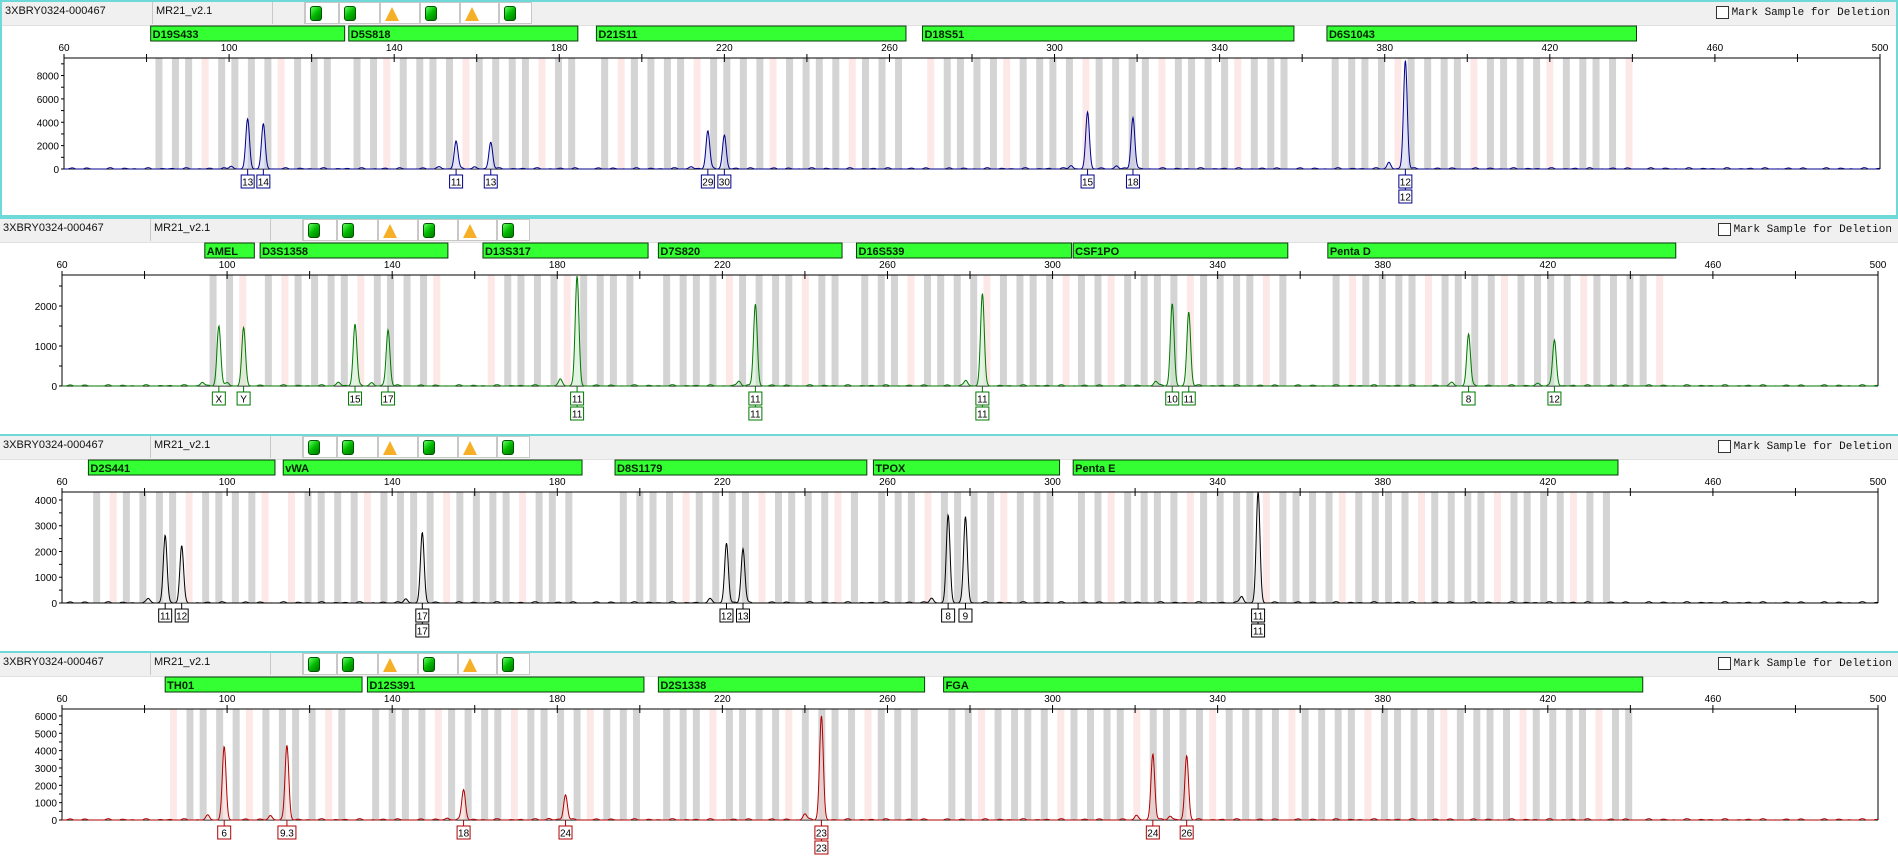  Describe the element at coordinates (429, 230) in the screenshot. I see `ok-green-icon` at that location.